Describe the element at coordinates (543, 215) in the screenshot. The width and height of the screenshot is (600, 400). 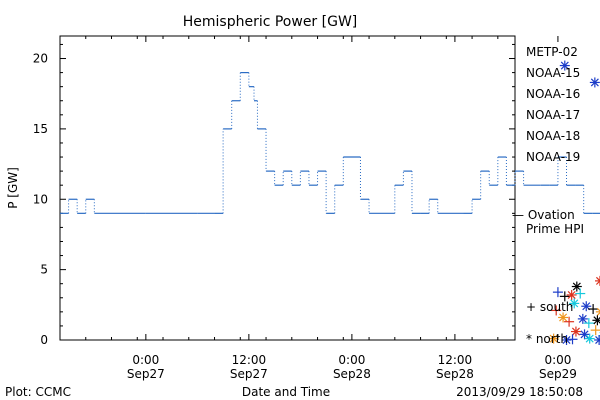
I see `legend-ovation-line1: — Ovation` at that location.